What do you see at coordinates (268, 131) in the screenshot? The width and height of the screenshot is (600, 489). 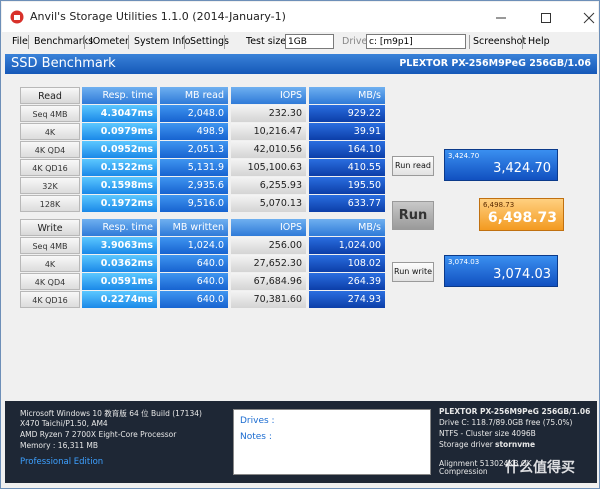 I see `result-cell: 10,216.47` at bounding box center [268, 131].